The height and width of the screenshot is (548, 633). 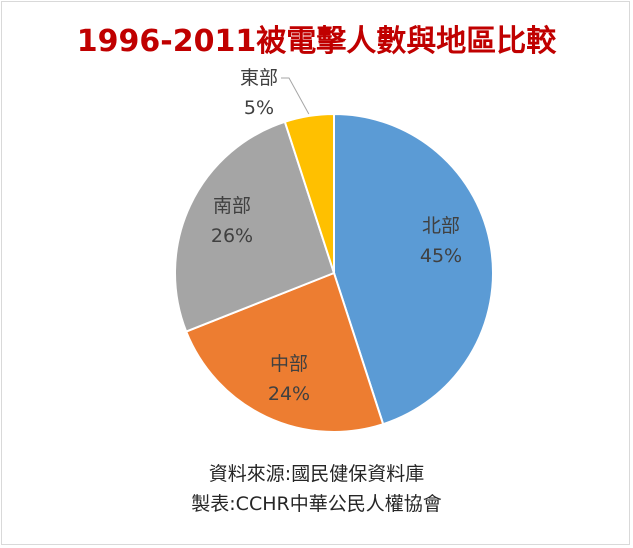 I want to click on leader-line, so click(x=295, y=96).